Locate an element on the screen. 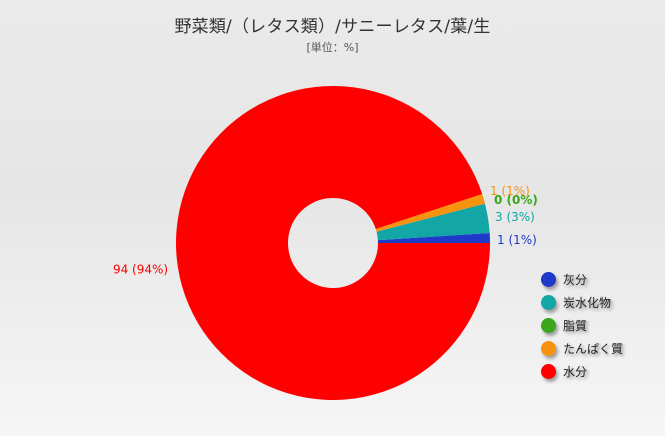  legend-item-1: 炭水化物 is located at coordinates (582, 302).